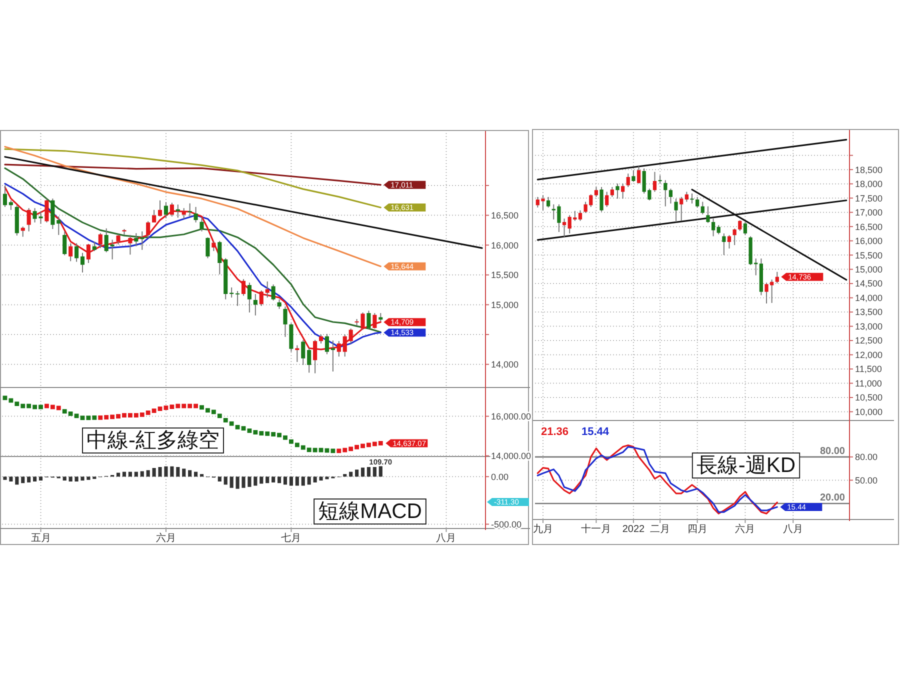 The image size is (900, 675). What do you see at coordinates (869, 169) in the screenshot?
I see `y-tick-label: 18,500` at bounding box center [869, 169].